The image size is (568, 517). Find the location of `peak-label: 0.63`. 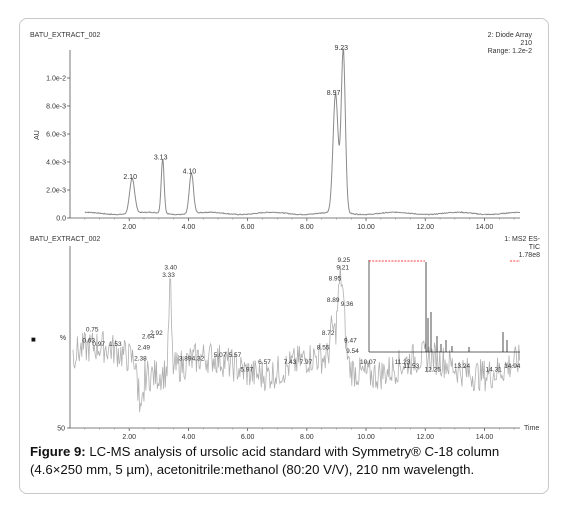

peak-label: 0.63 is located at coordinates (88, 340).